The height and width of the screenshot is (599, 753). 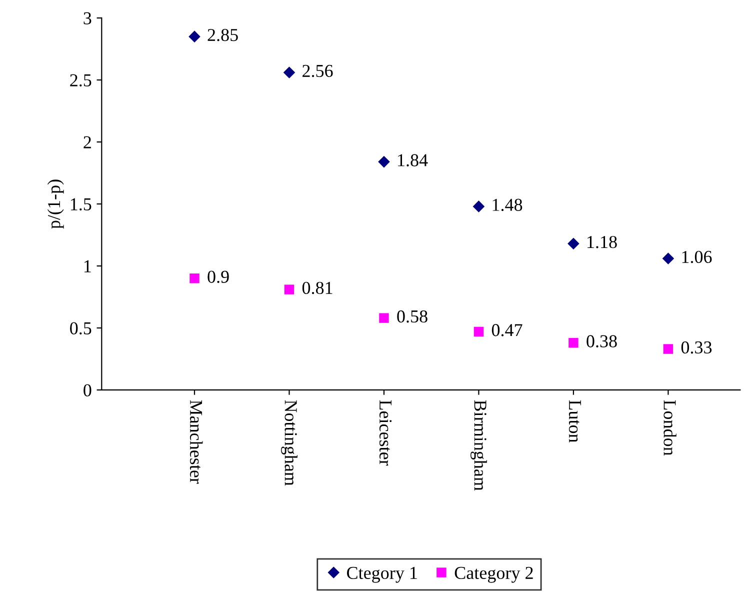 What do you see at coordinates (602, 242) in the screenshot?
I see `data-label: 1.18` at bounding box center [602, 242].